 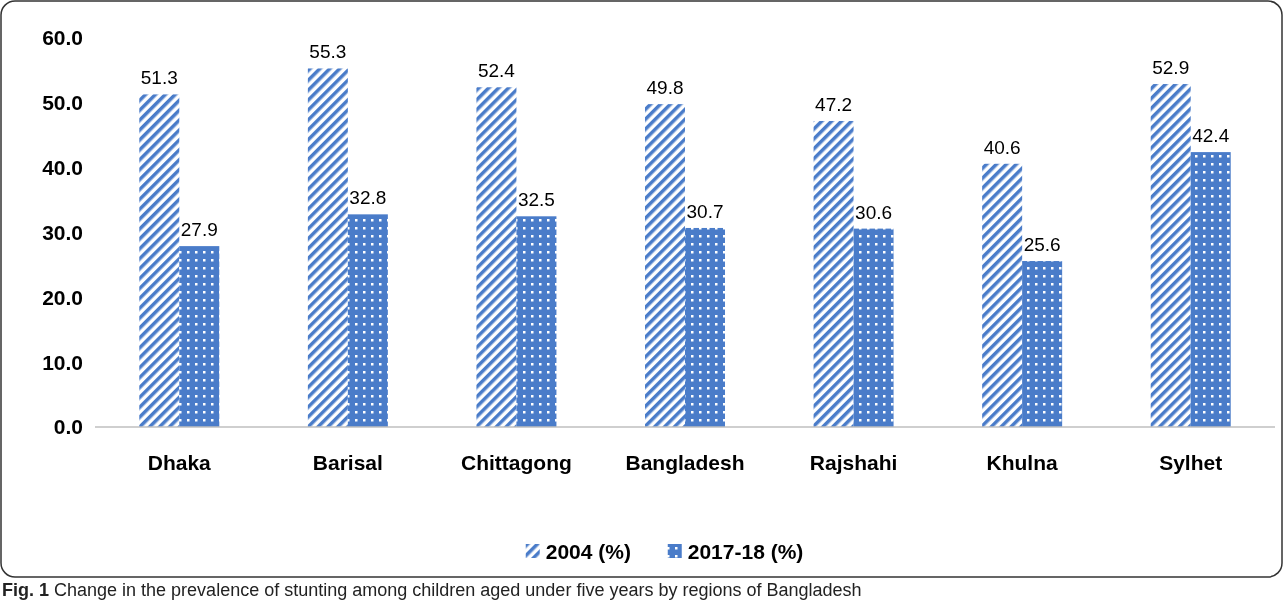 What do you see at coordinates (179, 462) in the screenshot?
I see `x-tick-label: Dhaka` at bounding box center [179, 462].